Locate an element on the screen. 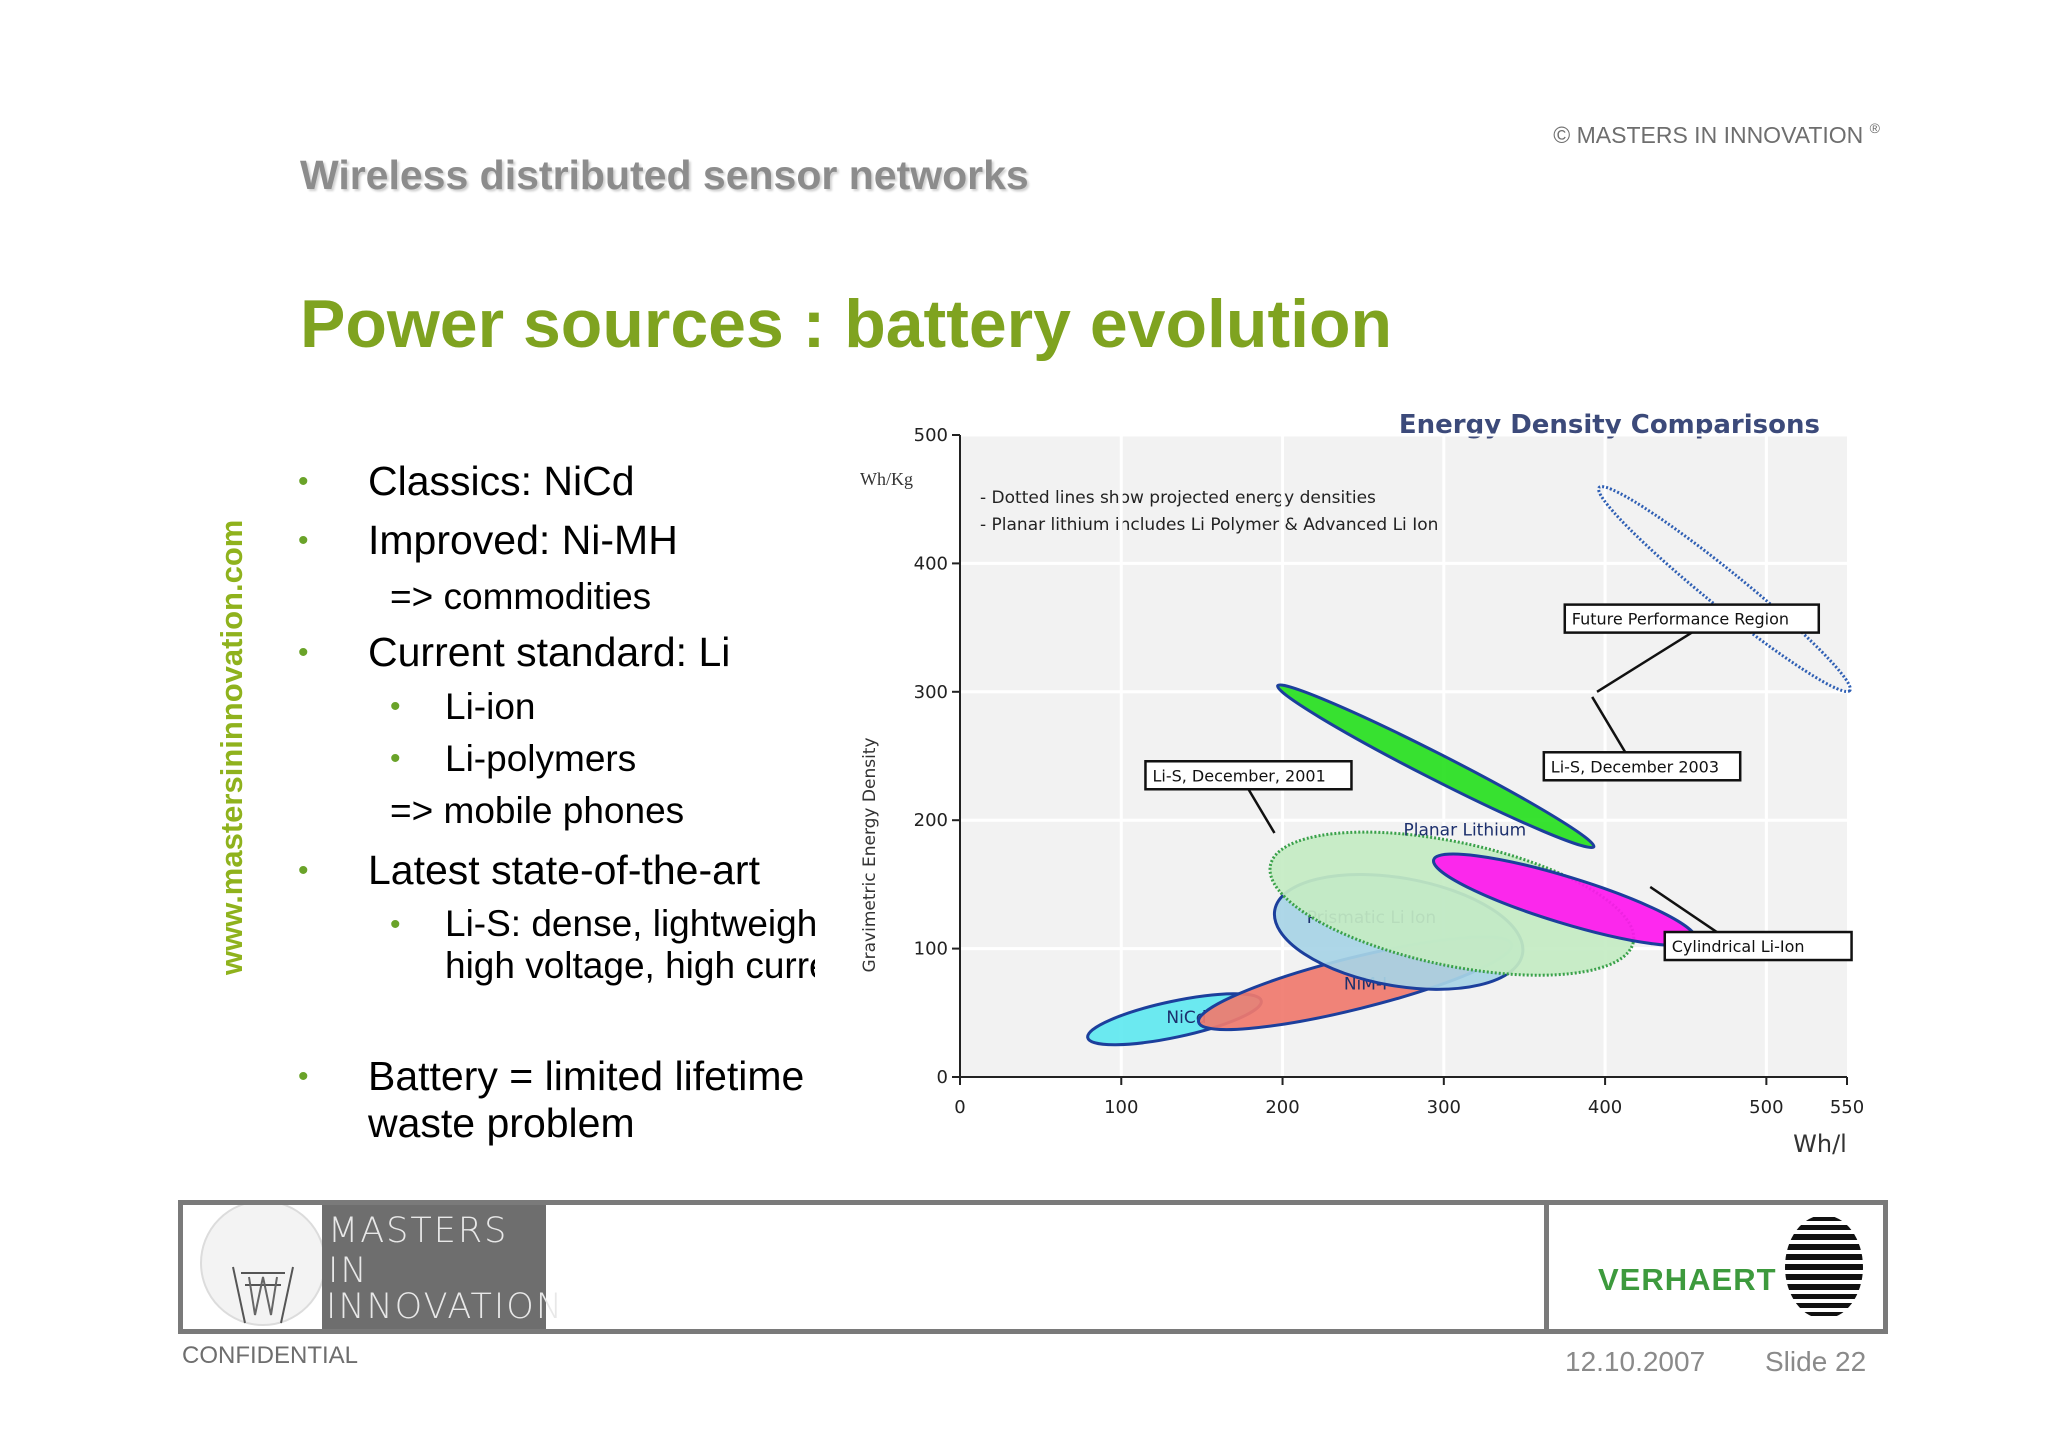 This screenshot has height=1447, width=2048. x-tick-label: 200 is located at coordinates (1282, 1107).